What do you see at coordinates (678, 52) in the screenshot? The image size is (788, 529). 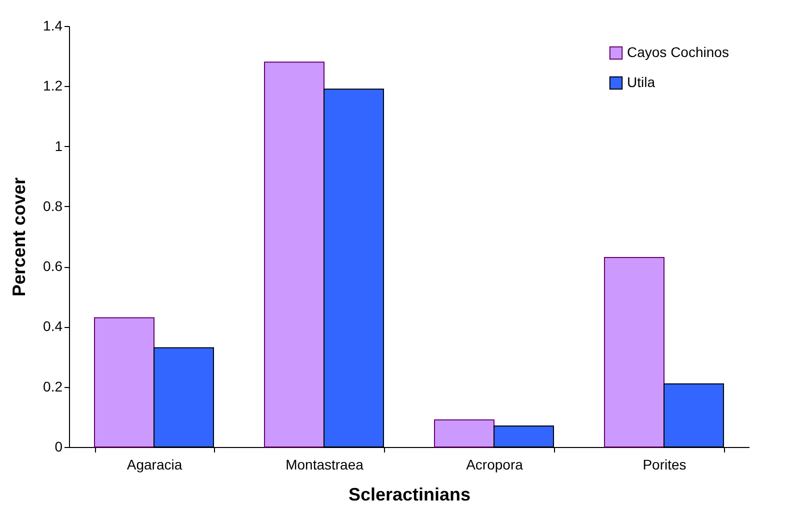 I see `legend-label: Cayos Cochinos` at bounding box center [678, 52].